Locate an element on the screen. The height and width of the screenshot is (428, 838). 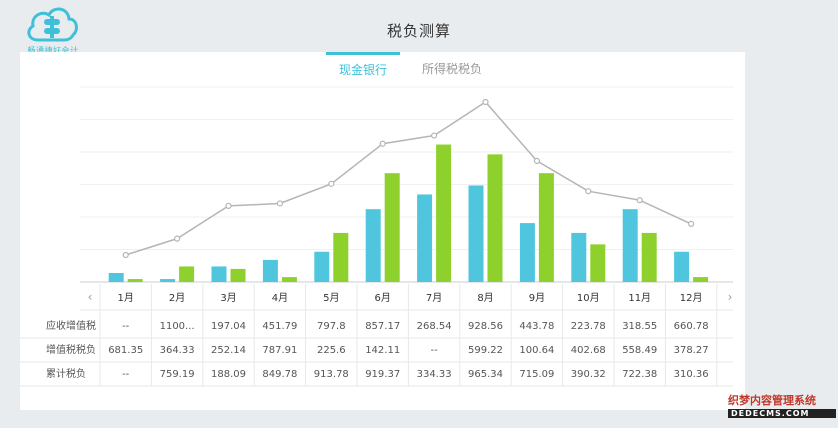
table-cell: 188.09 is located at coordinates (228, 374).